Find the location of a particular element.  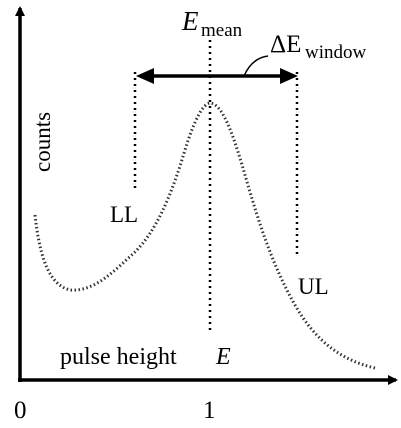

x-axis-symbol: E is located at coordinates (223, 357).